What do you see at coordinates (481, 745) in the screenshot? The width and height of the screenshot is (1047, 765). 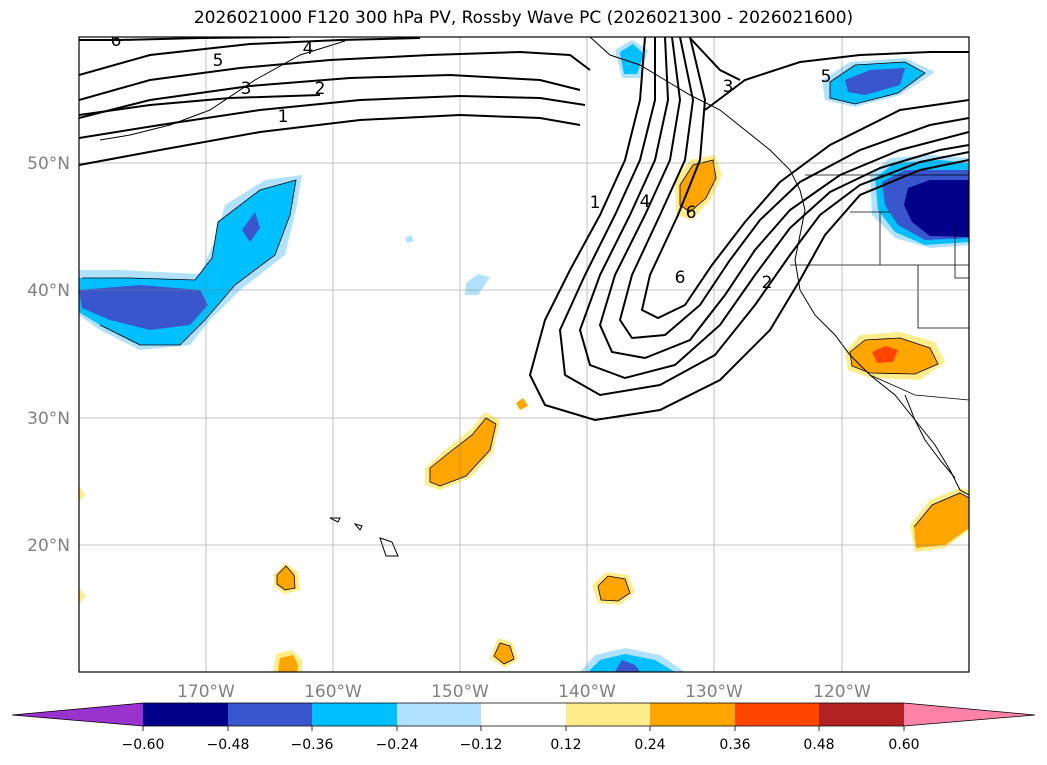 I see `colorbar-tick-label: −0.12` at bounding box center [481, 745].